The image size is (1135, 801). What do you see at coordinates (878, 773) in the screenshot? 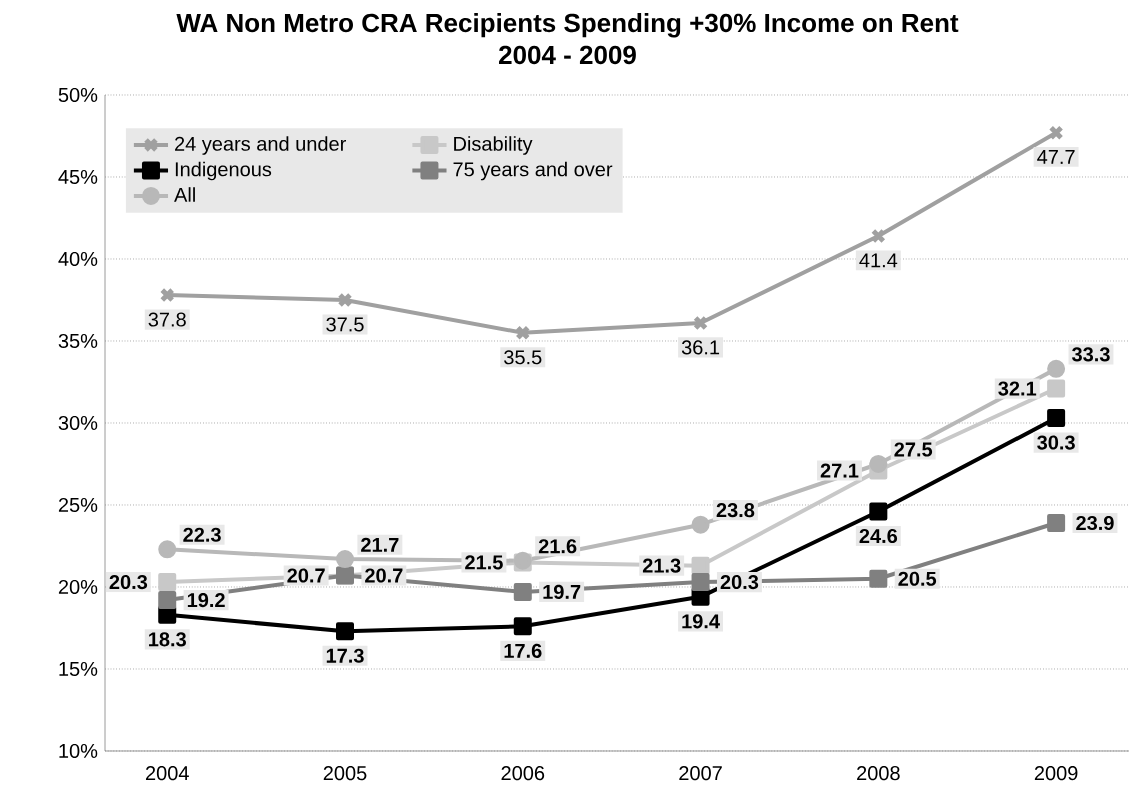
I see `x-tick-label: 2008` at bounding box center [878, 773].